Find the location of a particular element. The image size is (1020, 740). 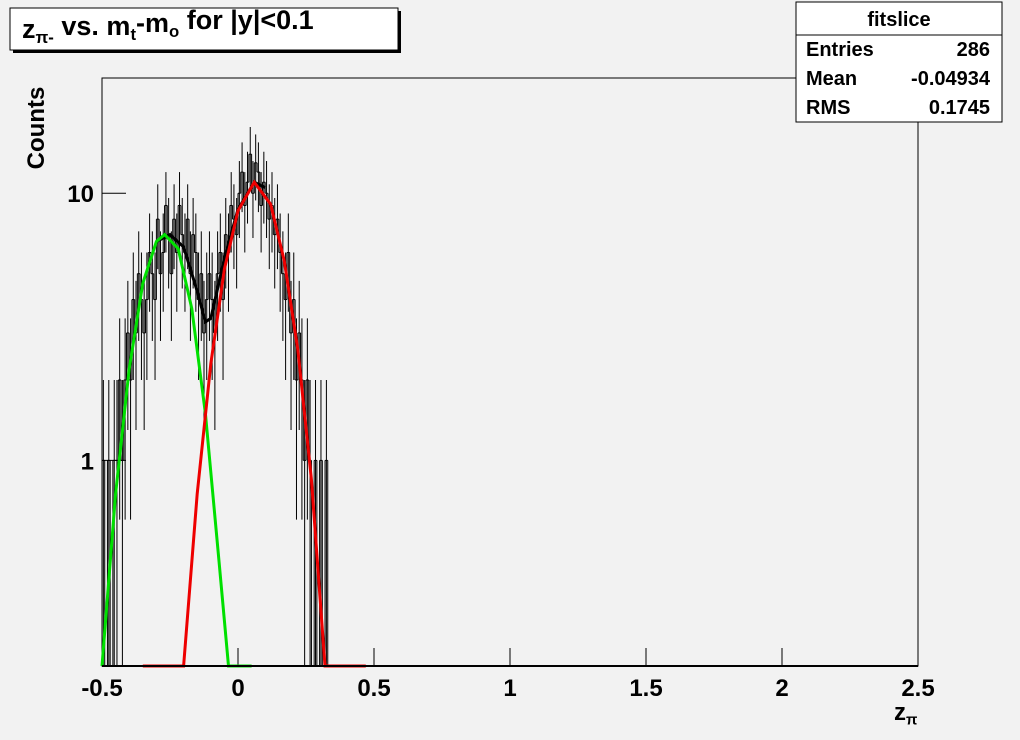

text-segment: -m is located at coordinates (152, 23).